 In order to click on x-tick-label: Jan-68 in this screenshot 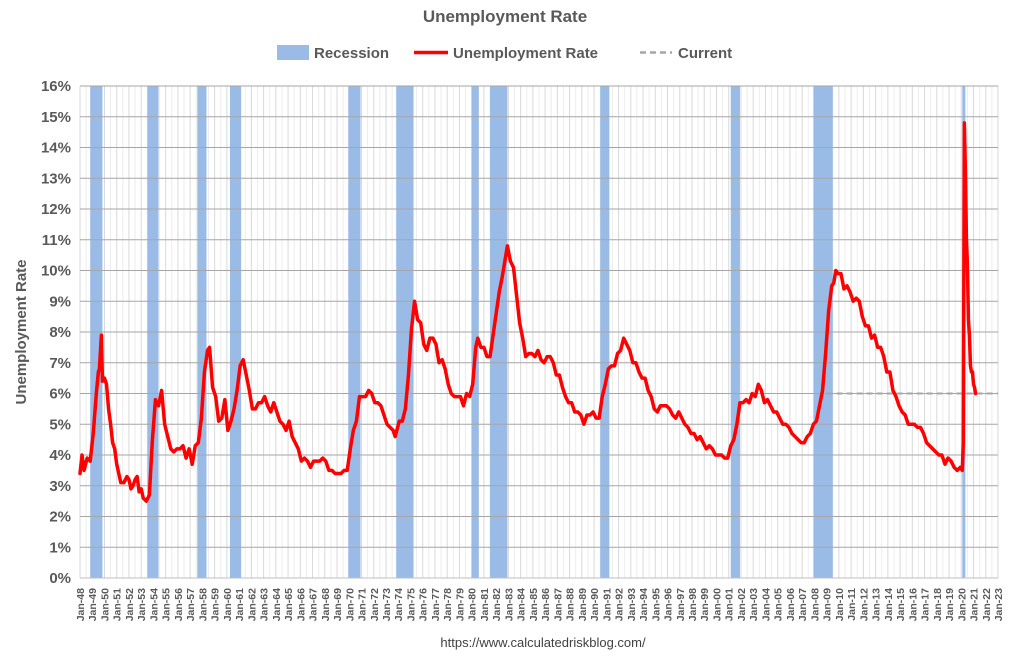, I will do `click(326, 604)`.